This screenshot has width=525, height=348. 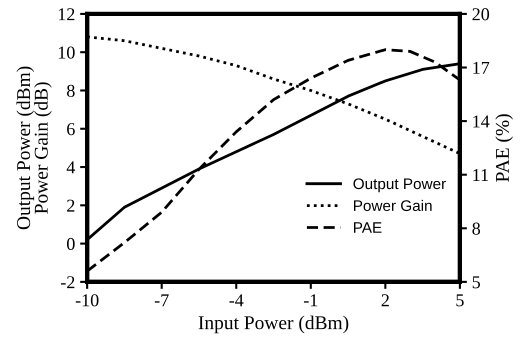 I want to click on legend-label: PAE, so click(x=368, y=227).